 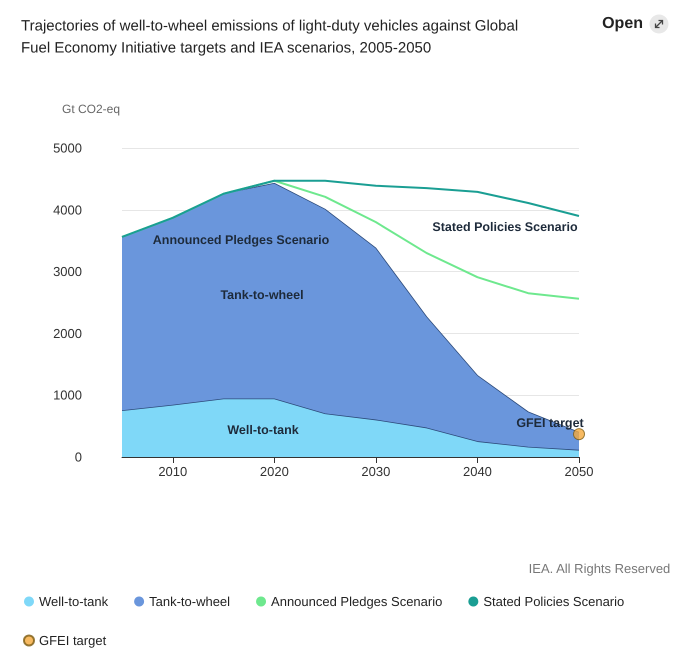 I want to click on text: Open, so click(x=622, y=24).